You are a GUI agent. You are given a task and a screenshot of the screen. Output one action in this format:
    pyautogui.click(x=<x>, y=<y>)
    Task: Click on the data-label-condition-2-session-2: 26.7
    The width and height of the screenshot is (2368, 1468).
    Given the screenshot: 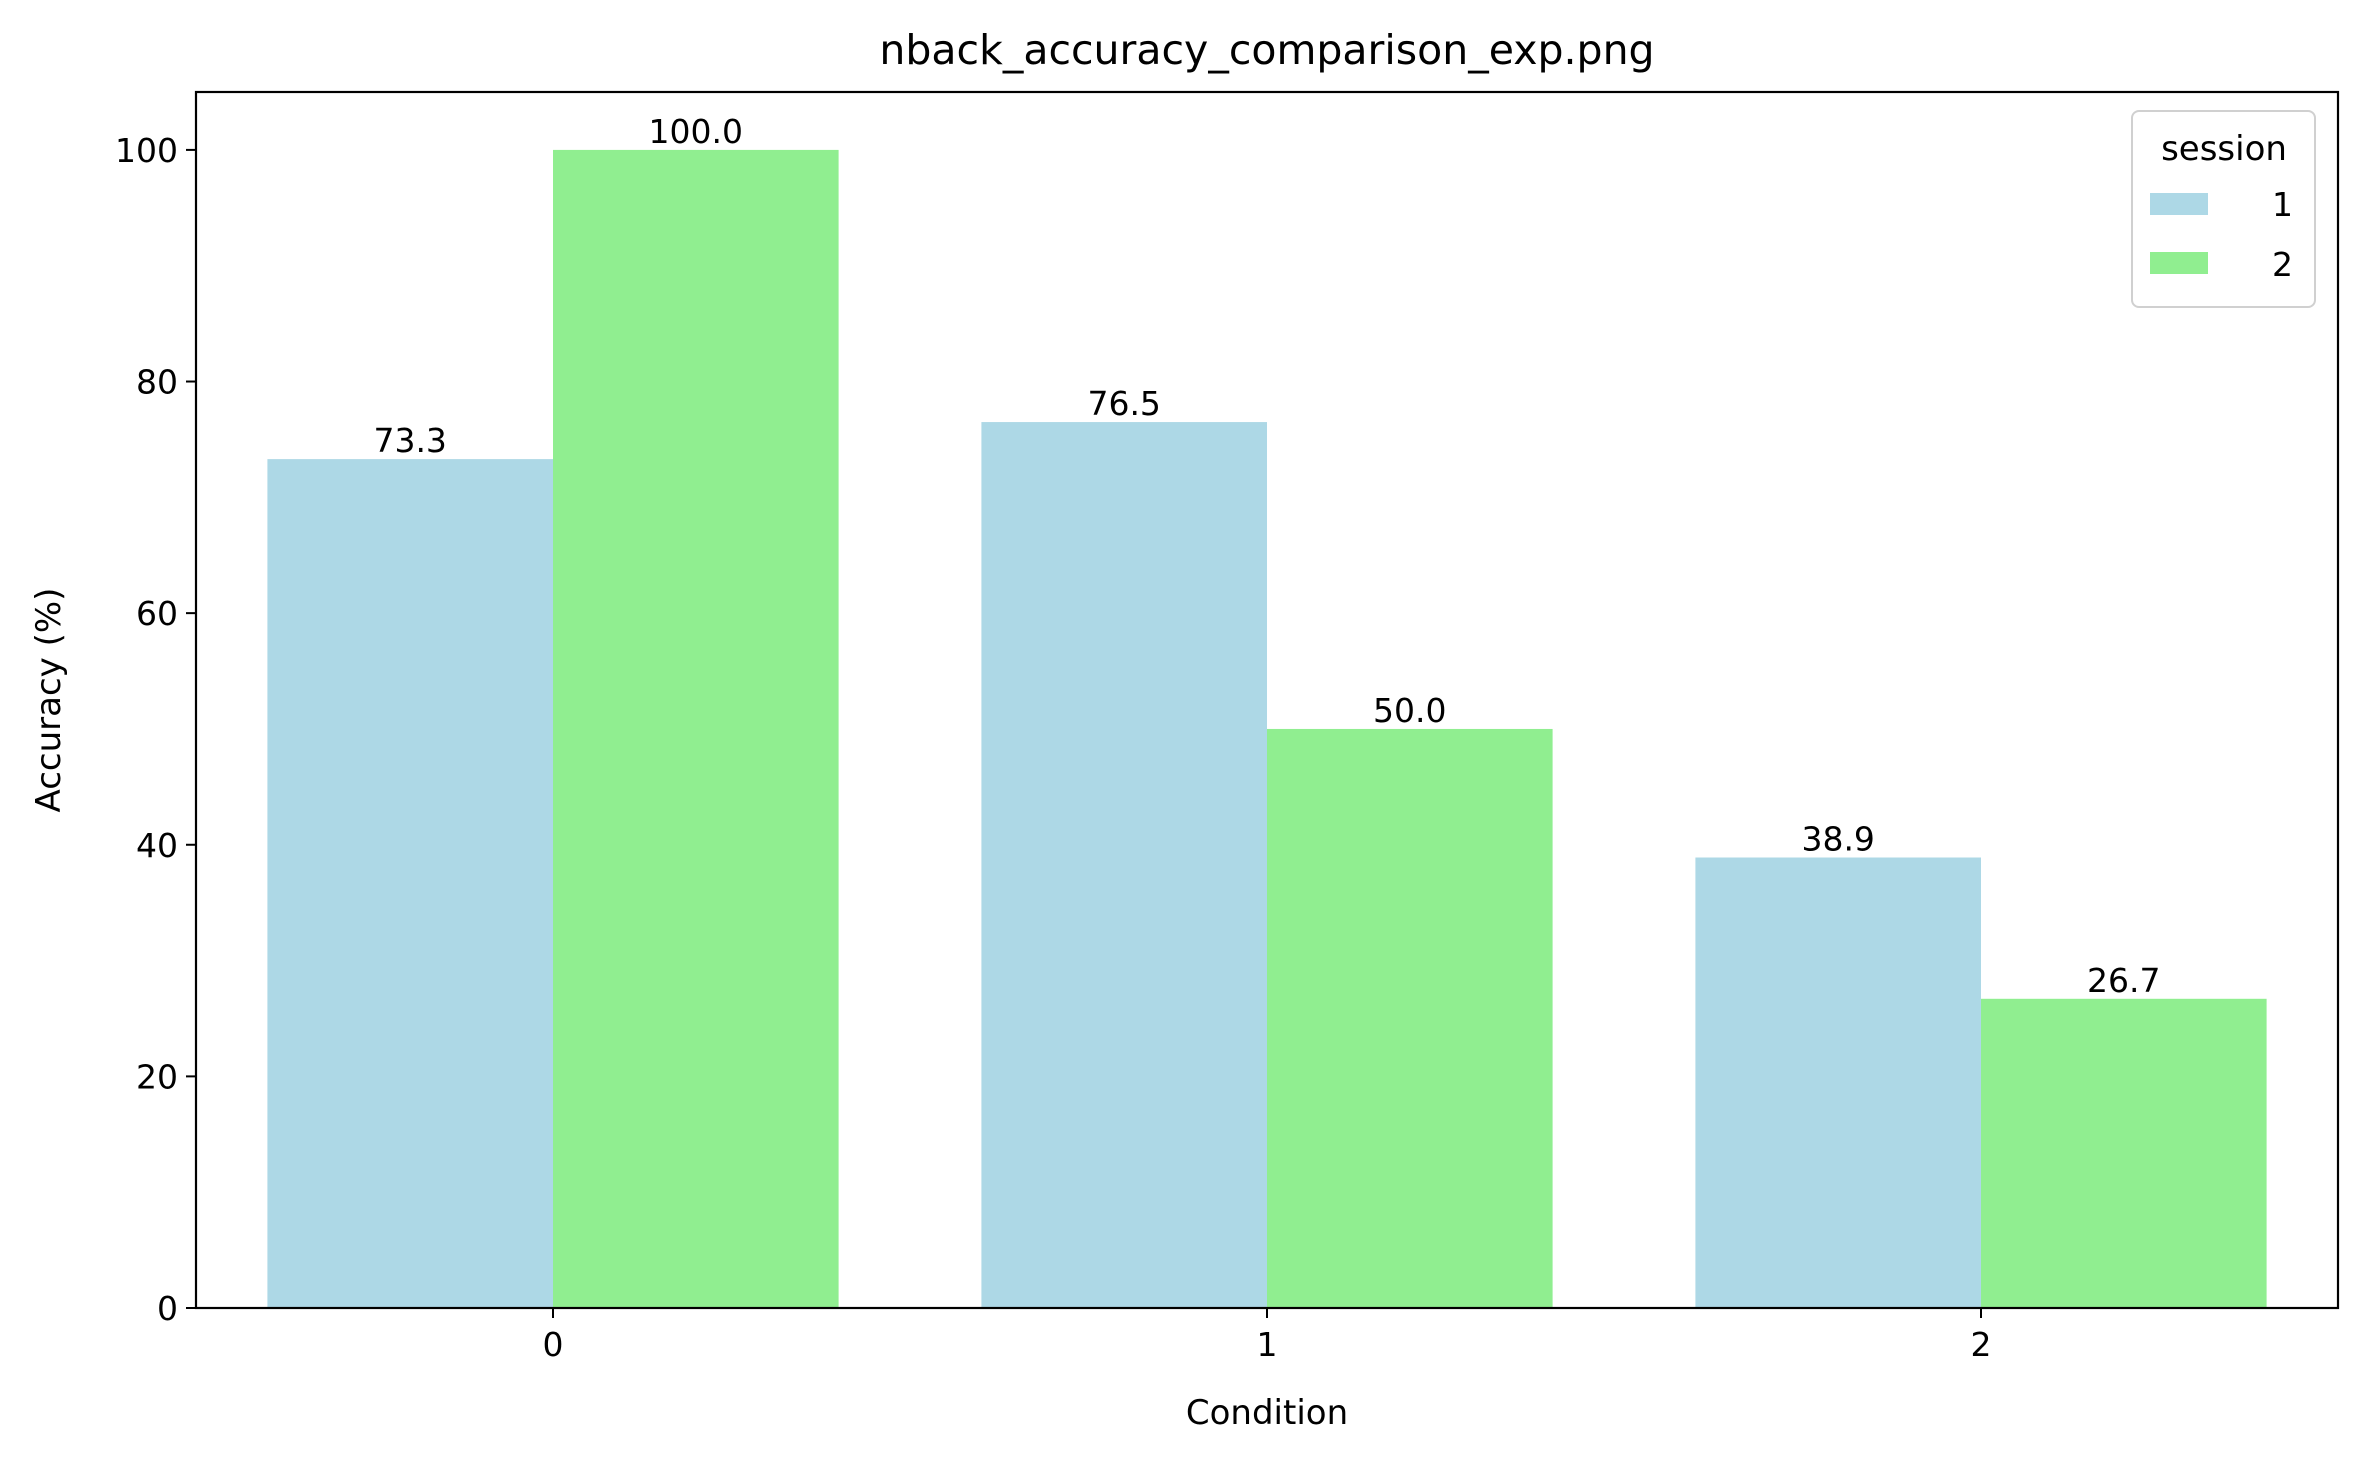 What is the action you would take?
    pyautogui.click(x=2123, y=980)
    